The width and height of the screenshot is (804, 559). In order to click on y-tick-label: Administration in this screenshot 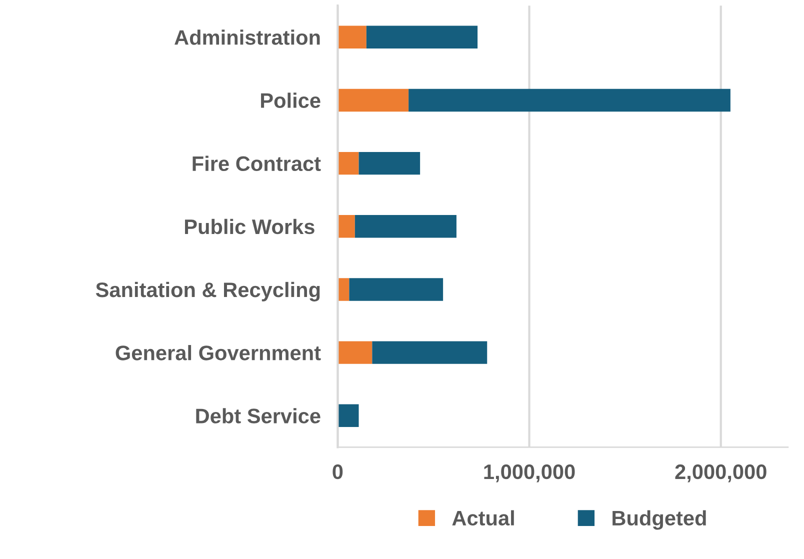, I will do `click(247, 37)`.